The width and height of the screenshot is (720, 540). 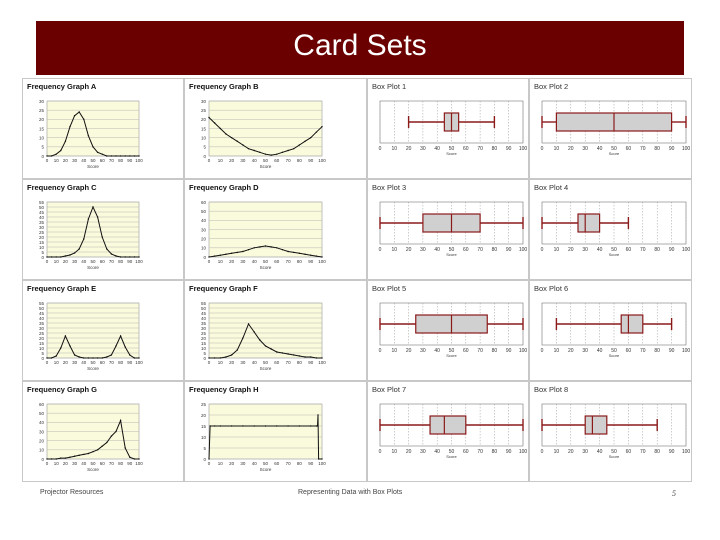 I want to click on y-tick-label: 10, so click(x=42, y=348).